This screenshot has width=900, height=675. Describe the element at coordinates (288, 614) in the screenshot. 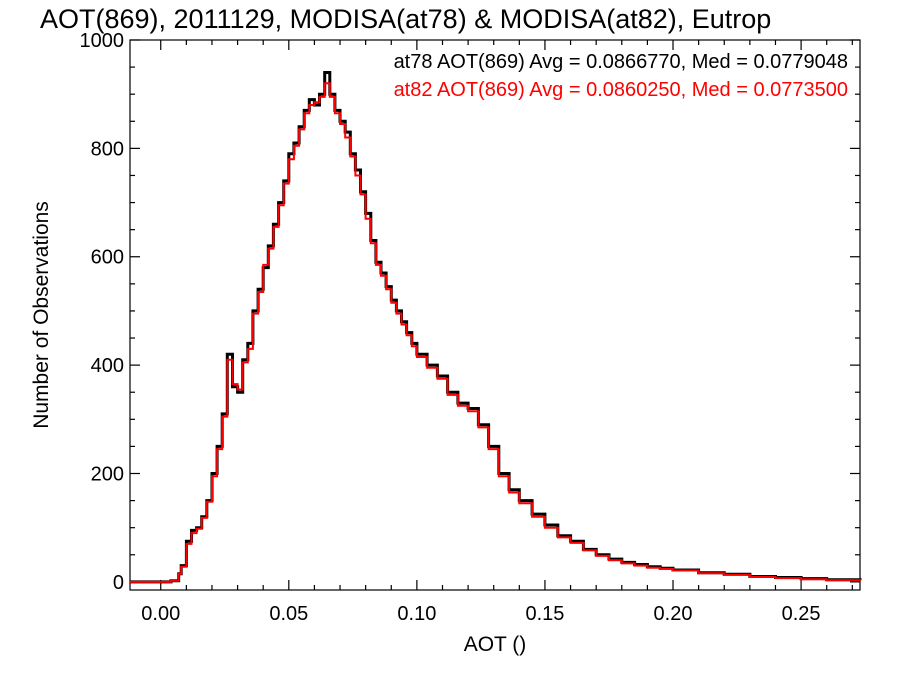

I see `x-tick-label: 0.05` at that location.